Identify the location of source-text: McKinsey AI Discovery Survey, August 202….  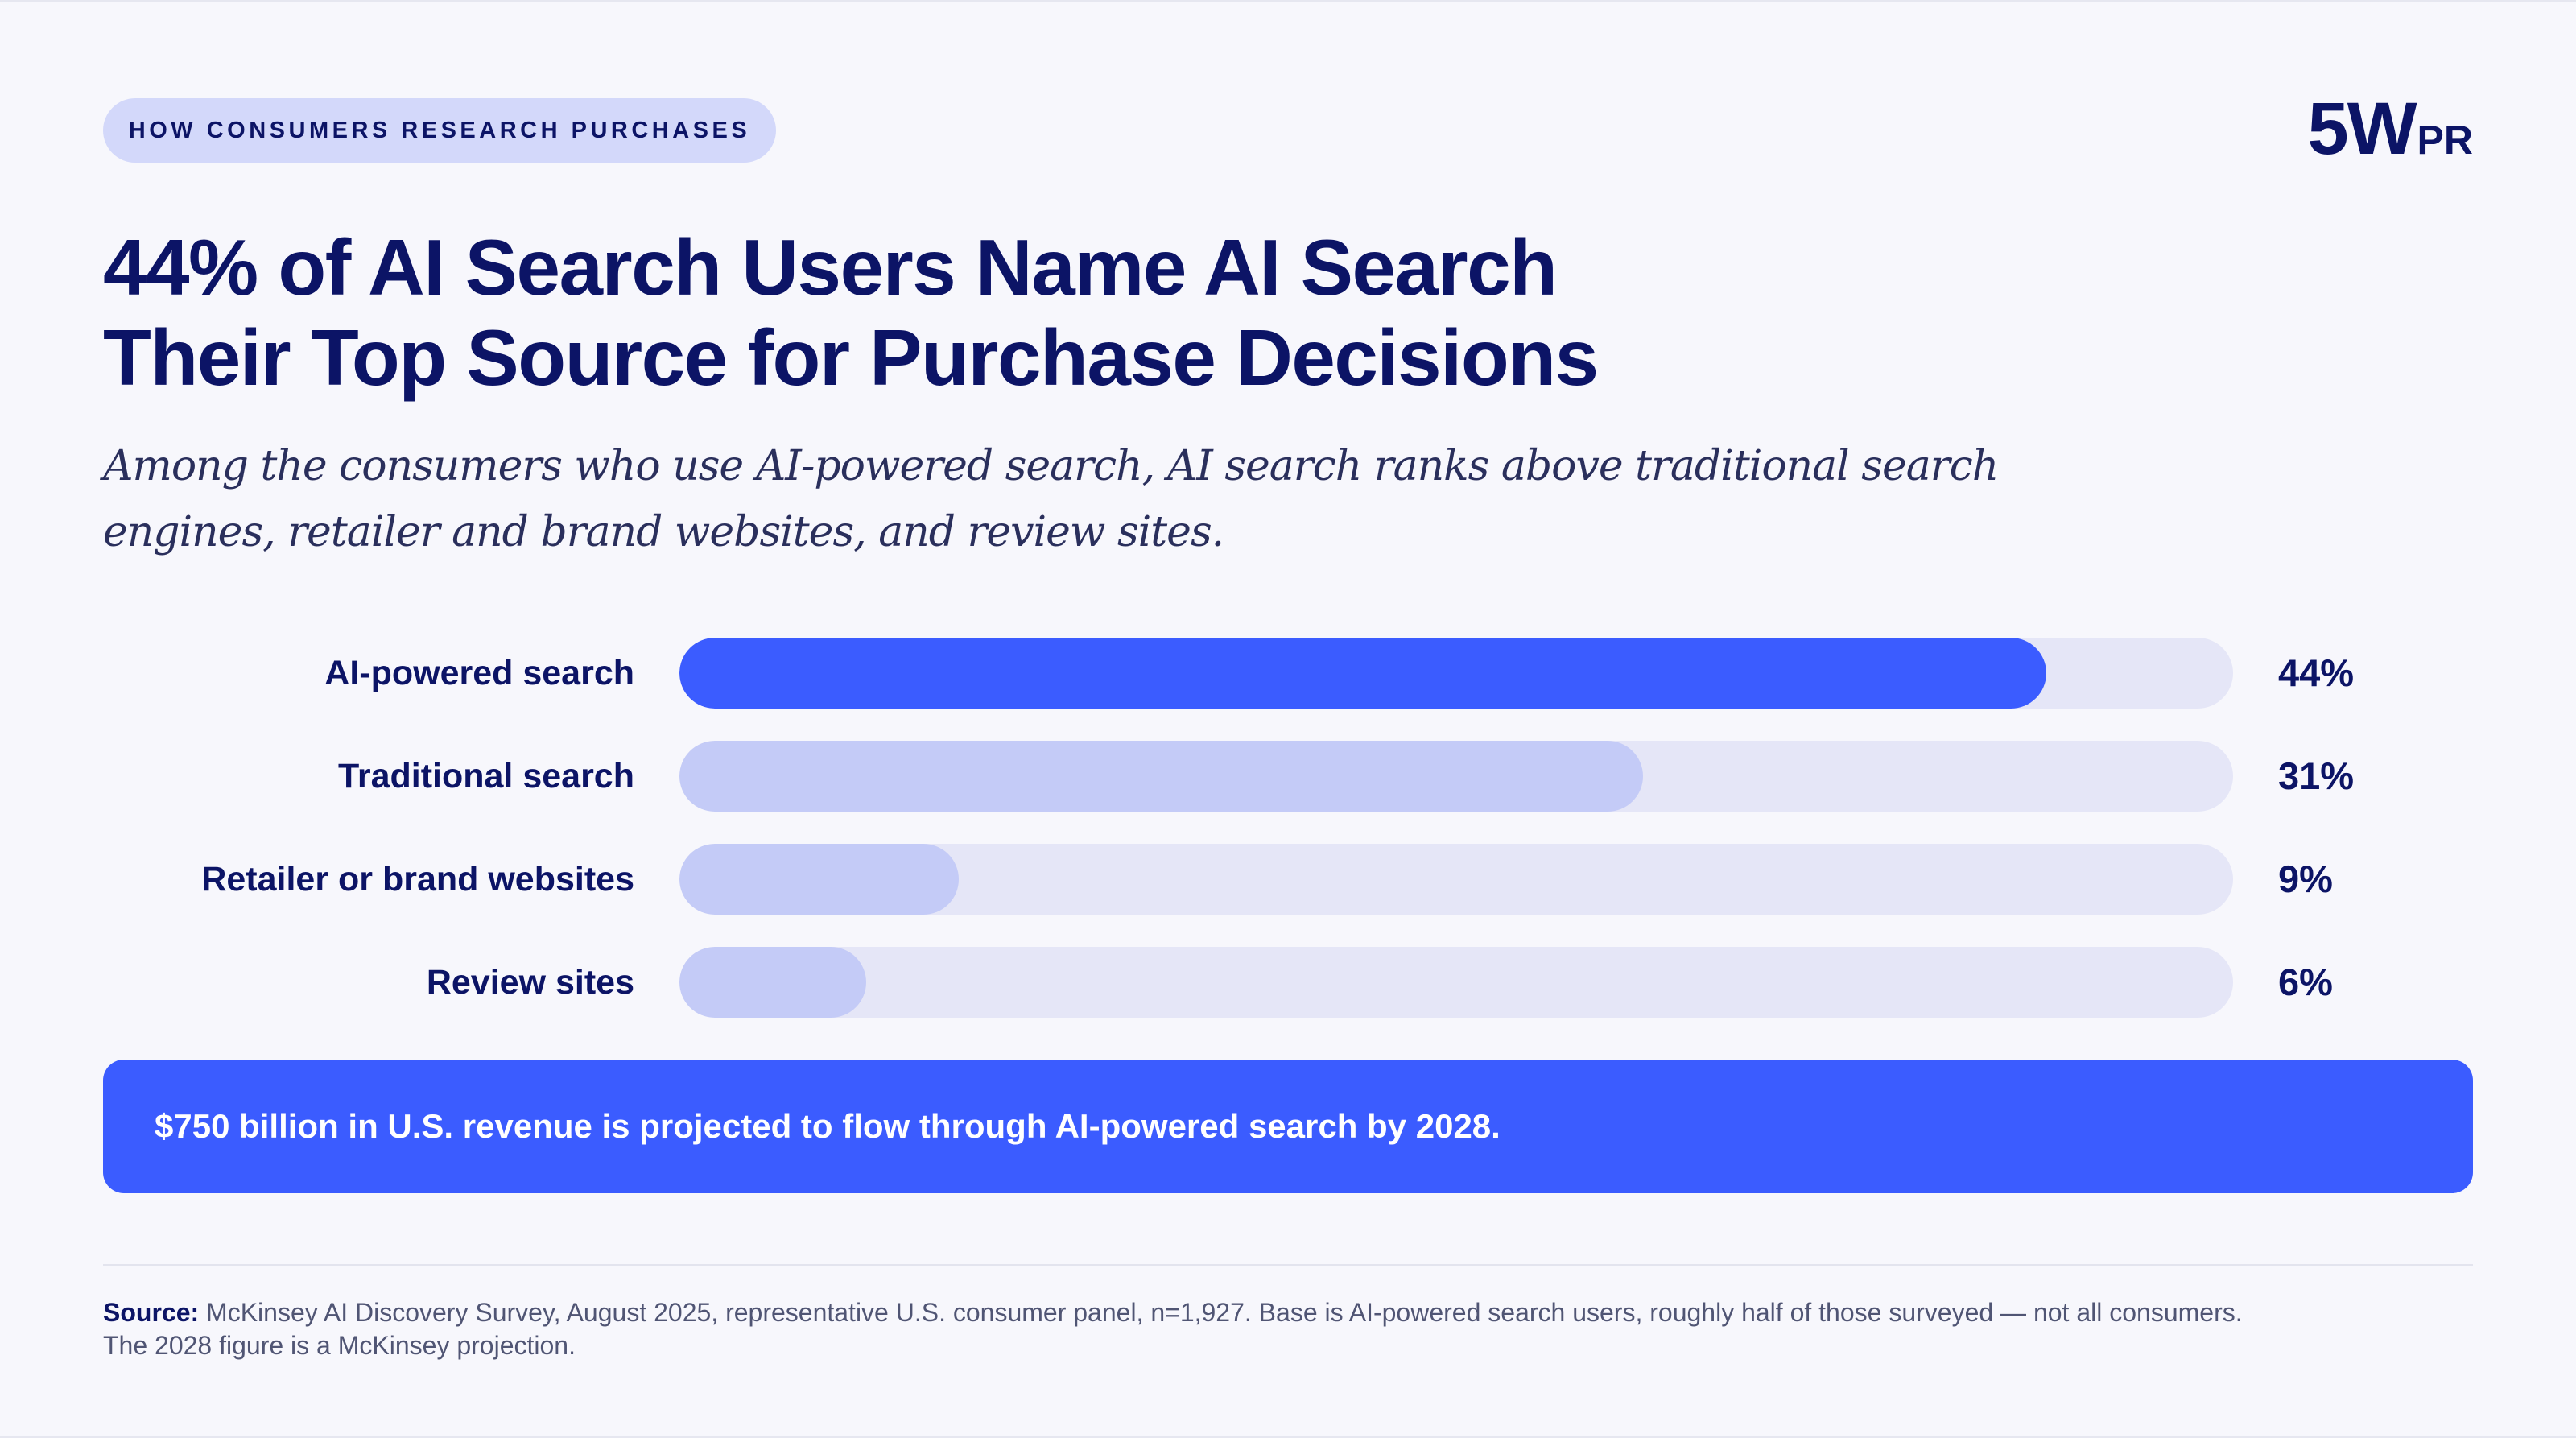
(1224, 1312).